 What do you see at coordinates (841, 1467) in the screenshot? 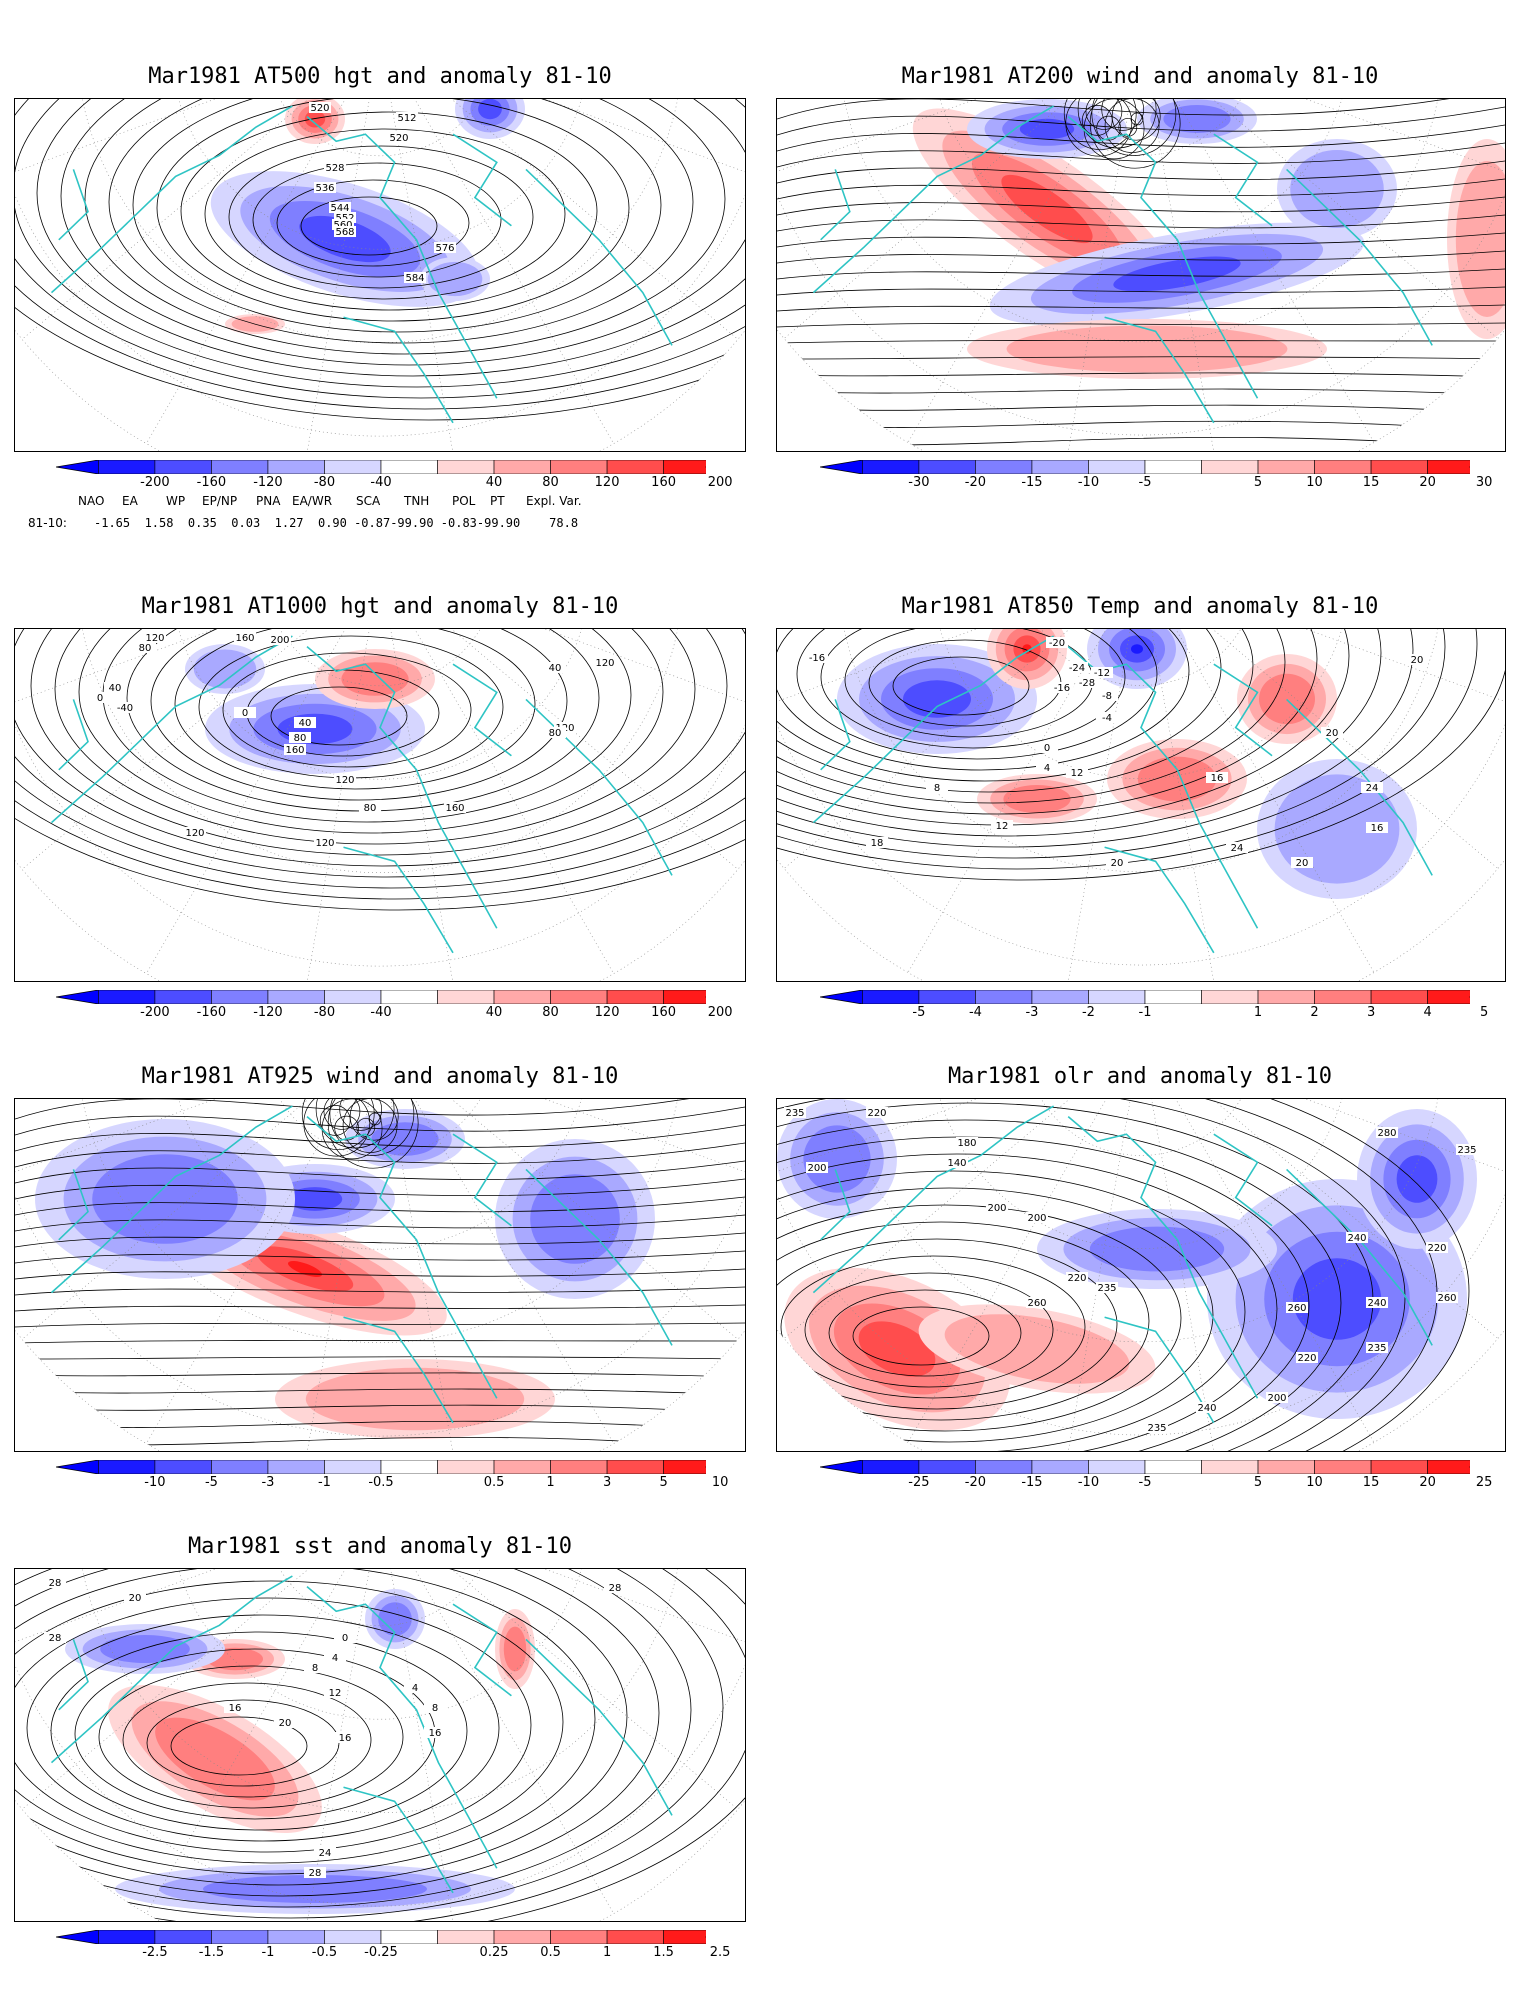
I see `color-bar-min-arrow` at bounding box center [841, 1467].